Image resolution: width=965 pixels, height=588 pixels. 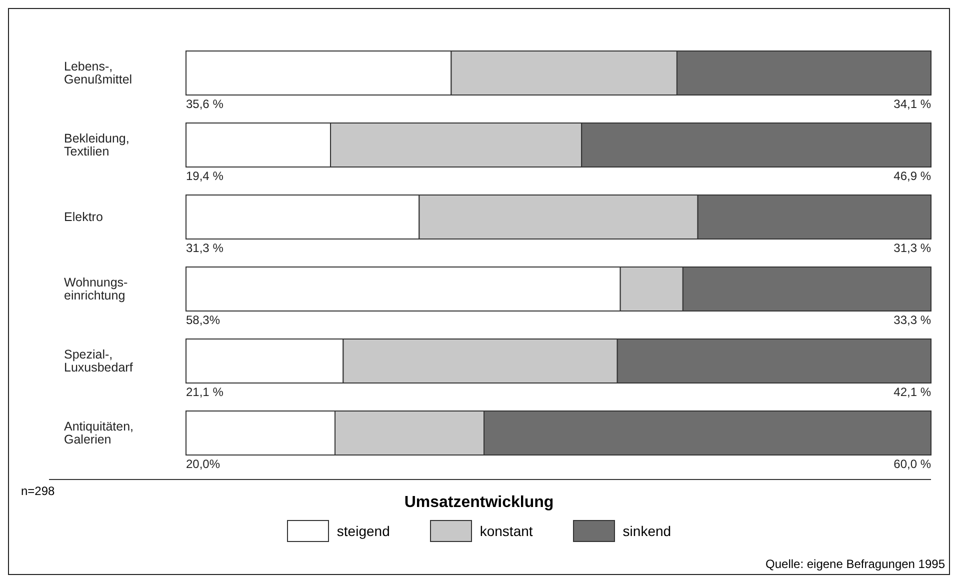 I want to click on legend-label: steigend, so click(x=363, y=531).